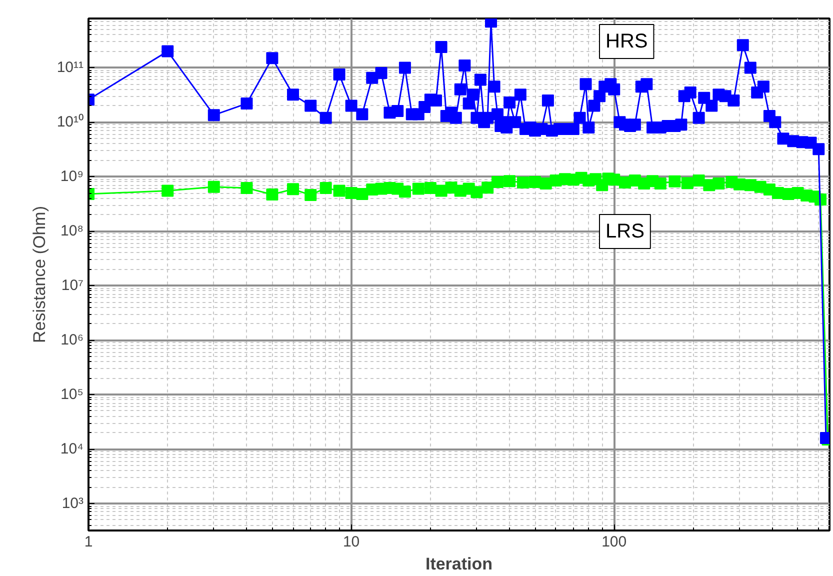  What do you see at coordinates (614, 542) in the screenshot?
I see `x-tick-label: 100` at bounding box center [614, 542].